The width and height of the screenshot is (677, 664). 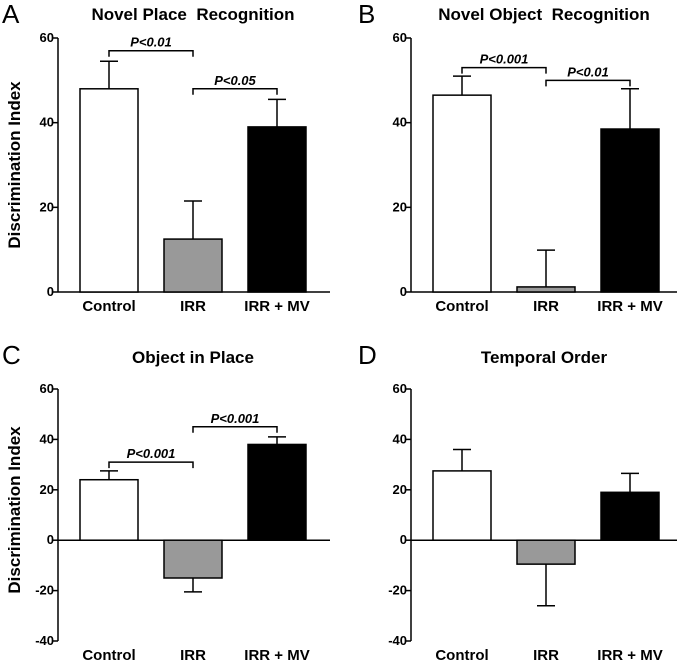 What do you see at coordinates (235, 80) in the screenshot?
I see `significance-label: P<0.05` at bounding box center [235, 80].